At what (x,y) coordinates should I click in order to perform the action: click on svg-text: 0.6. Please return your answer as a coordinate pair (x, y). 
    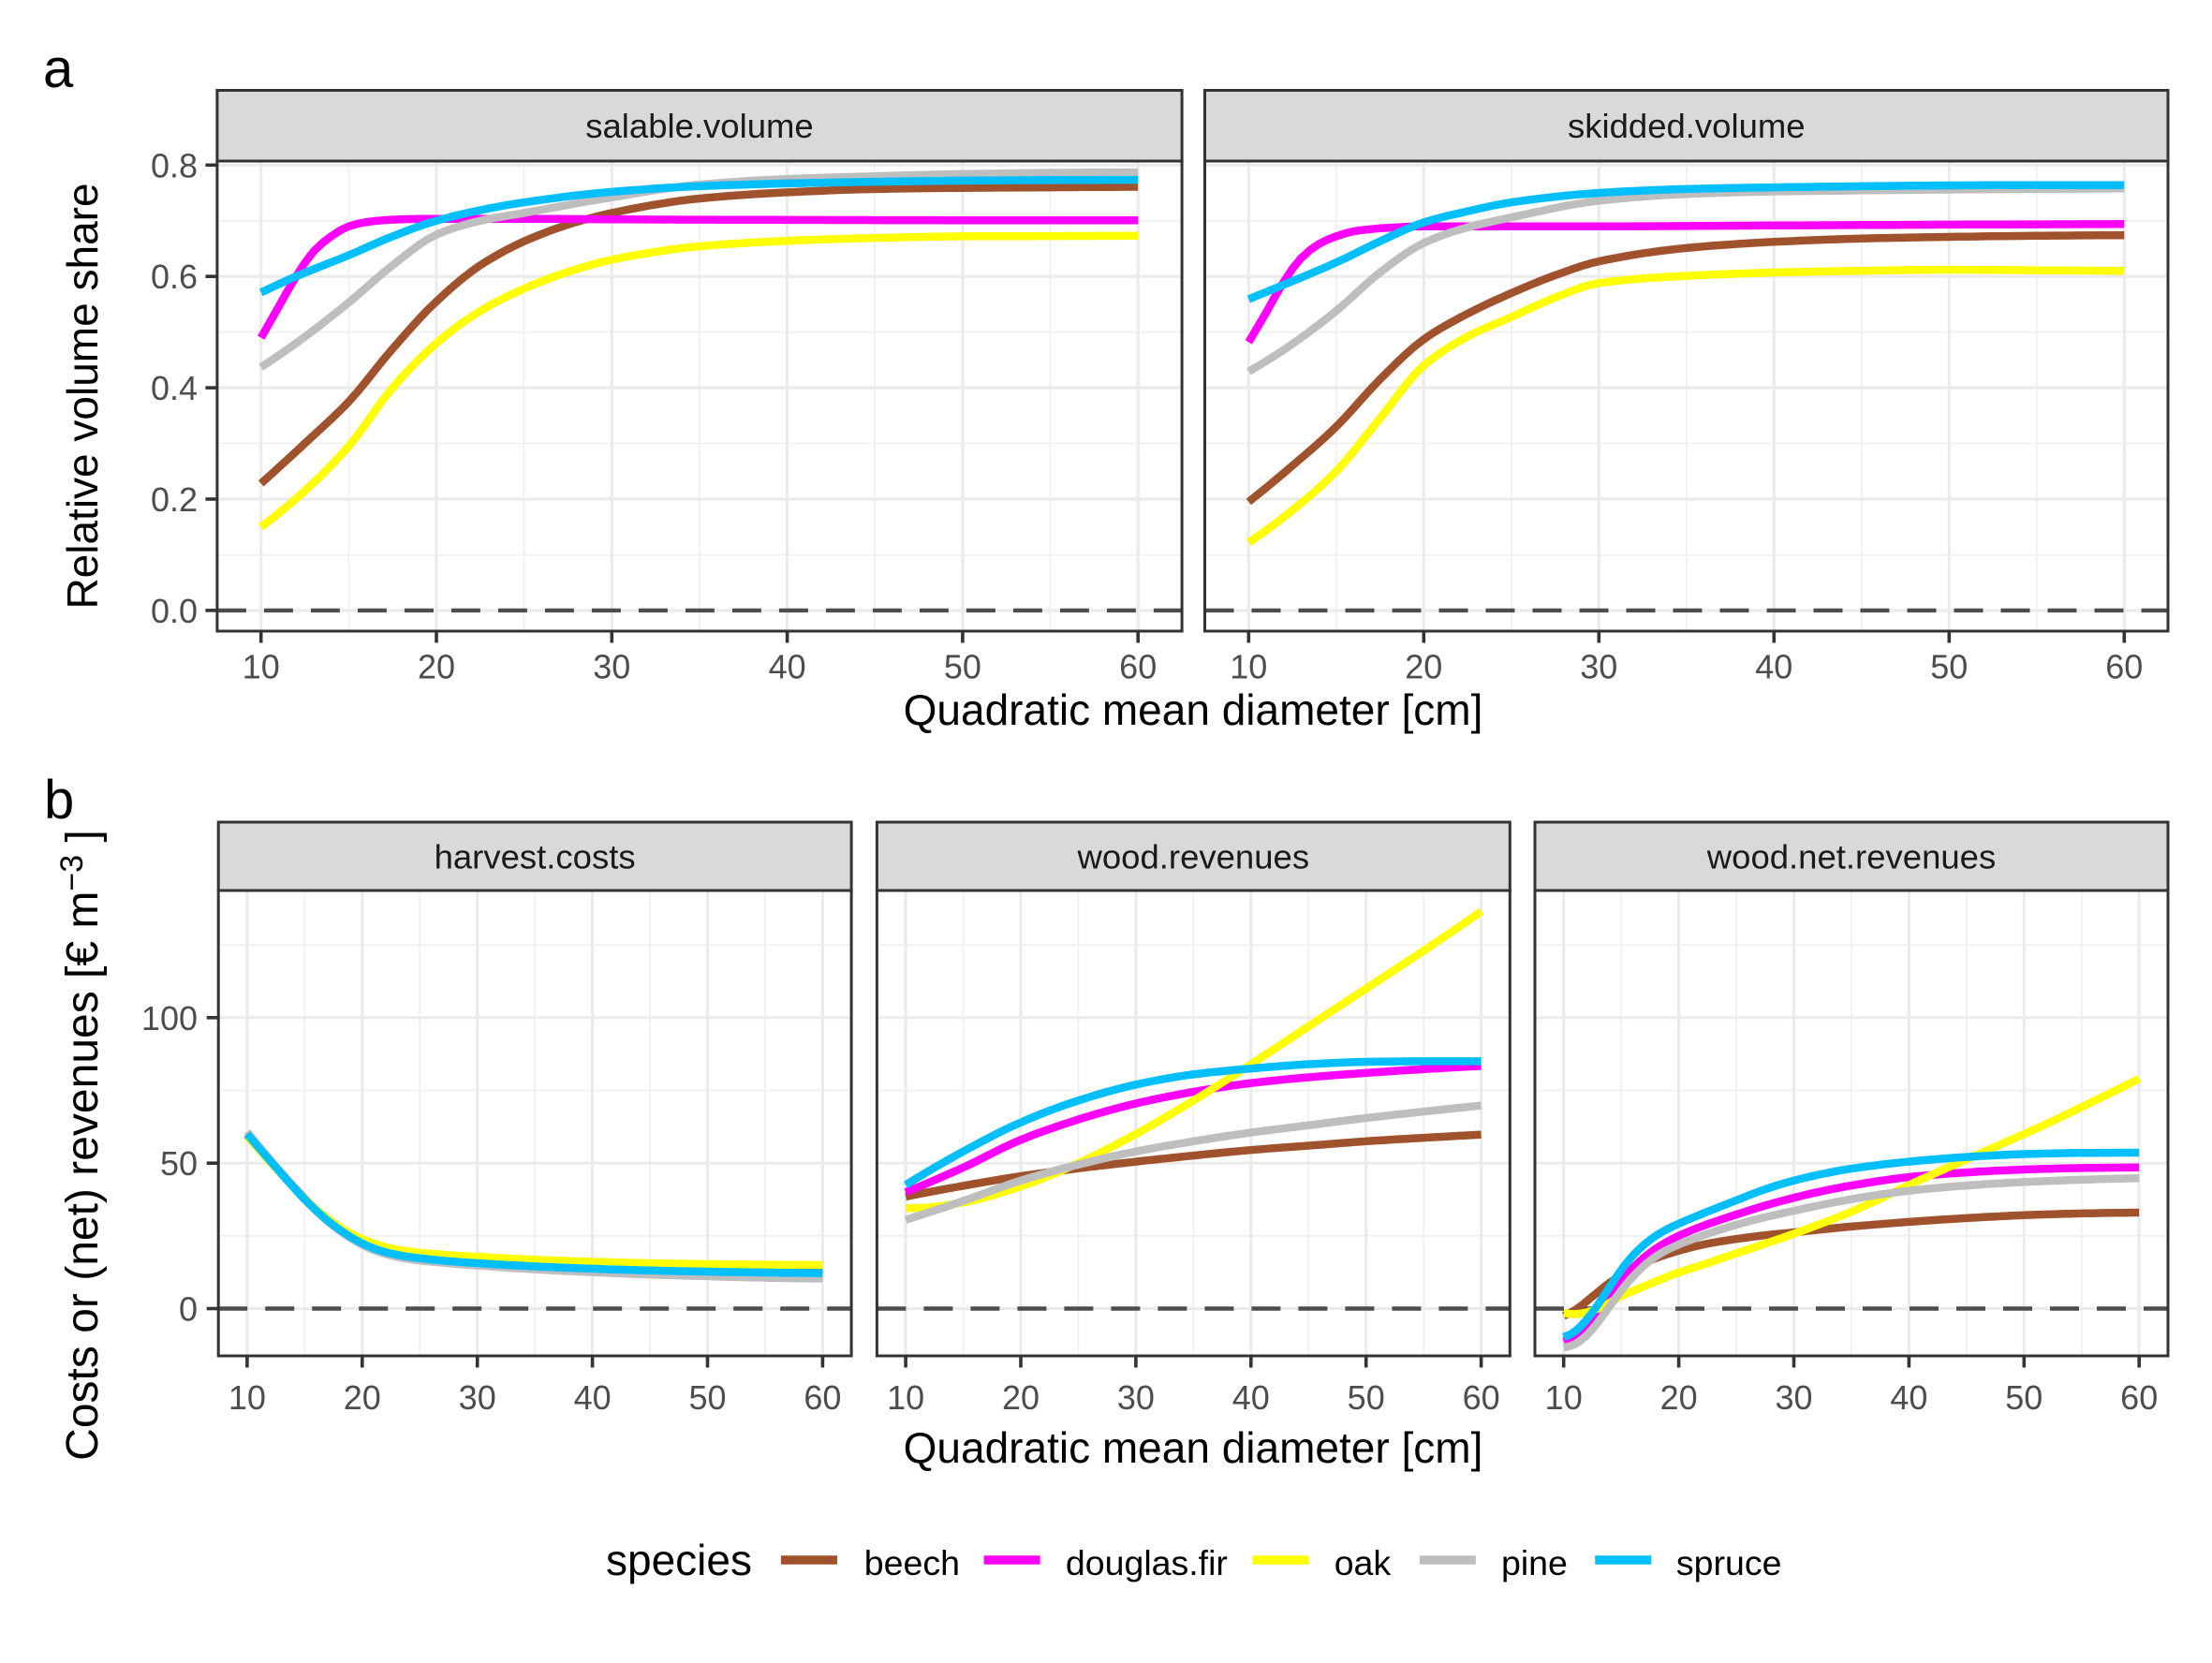
    Looking at the image, I should click on (174, 277).